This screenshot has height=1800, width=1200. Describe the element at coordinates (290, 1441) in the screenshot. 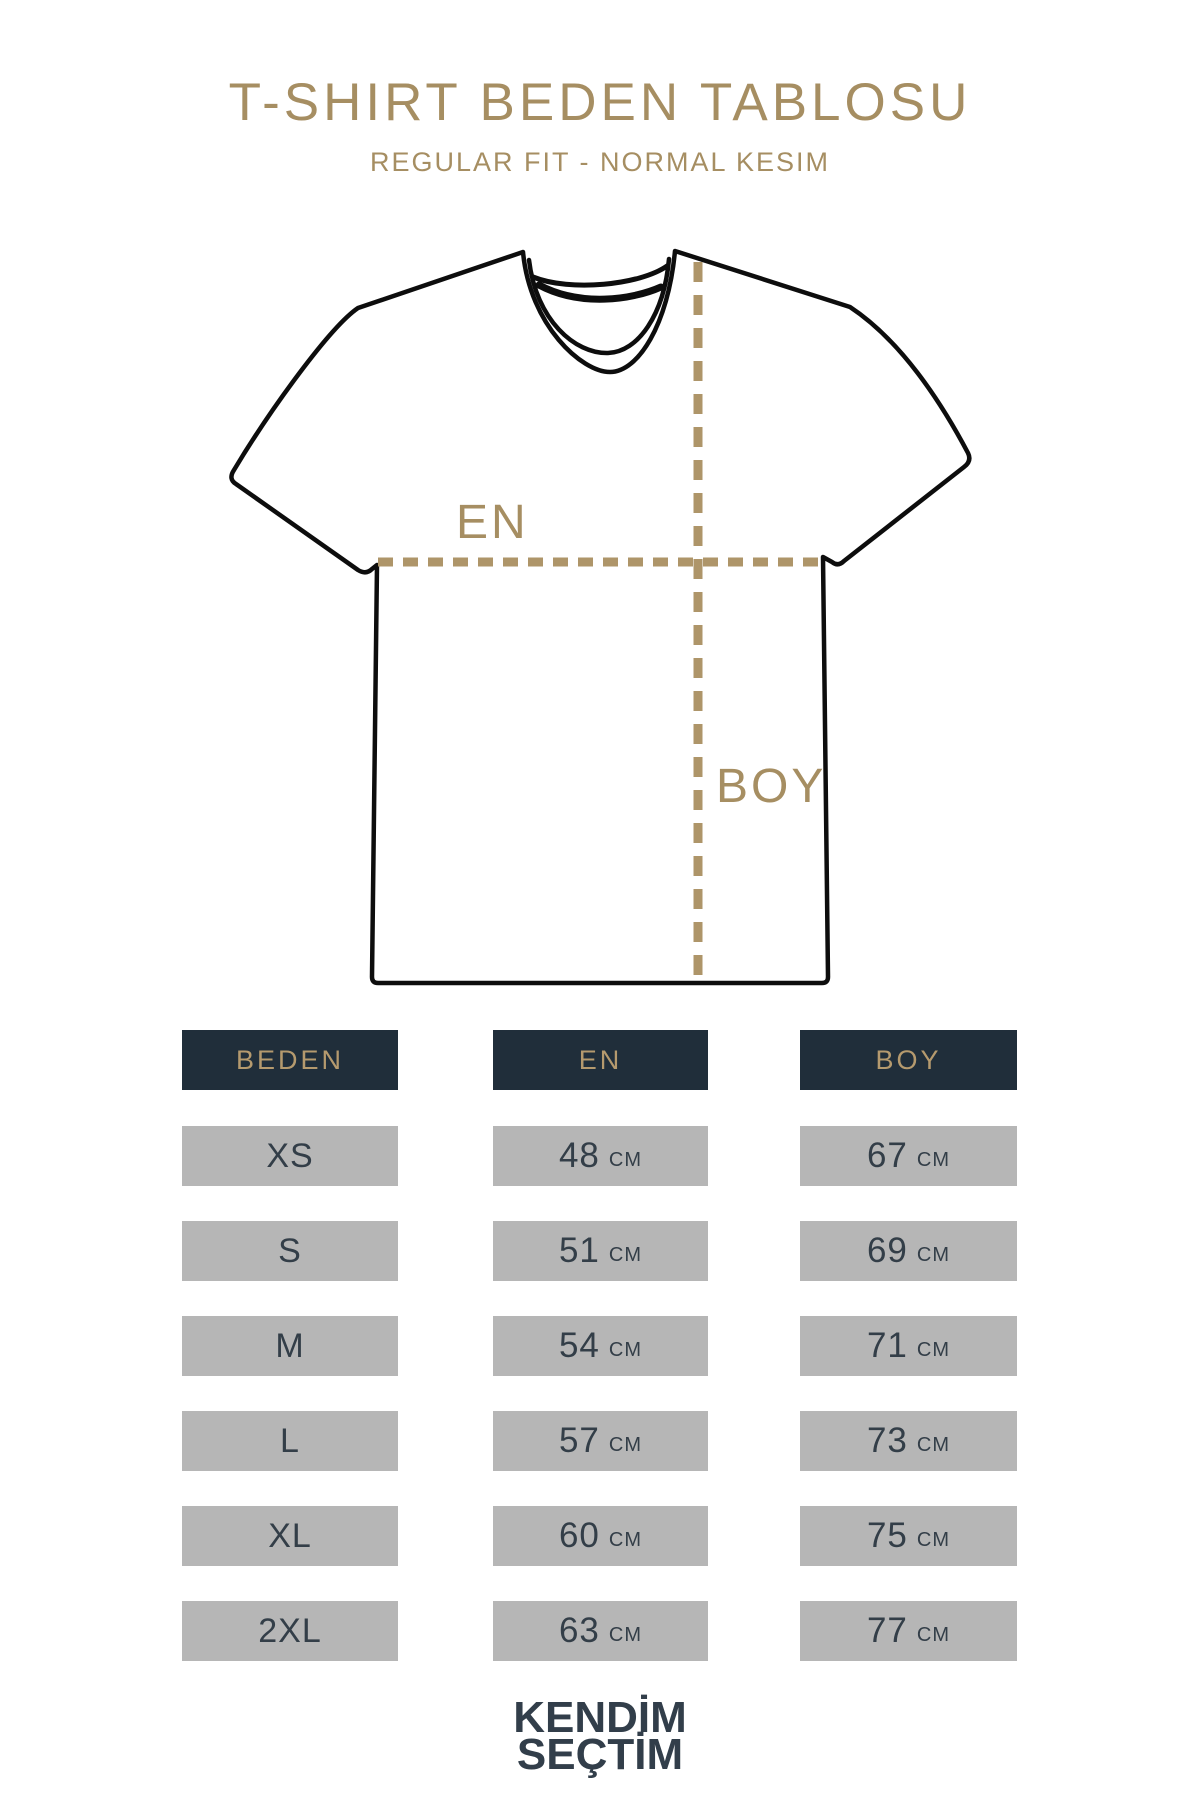

I see `size-cell: L` at that location.